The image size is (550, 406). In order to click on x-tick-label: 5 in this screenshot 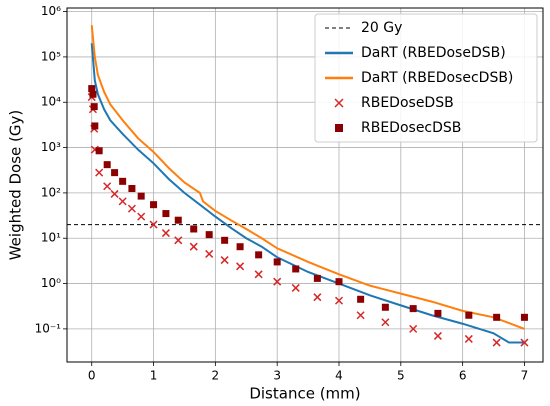, I will do `click(401, 376)`.